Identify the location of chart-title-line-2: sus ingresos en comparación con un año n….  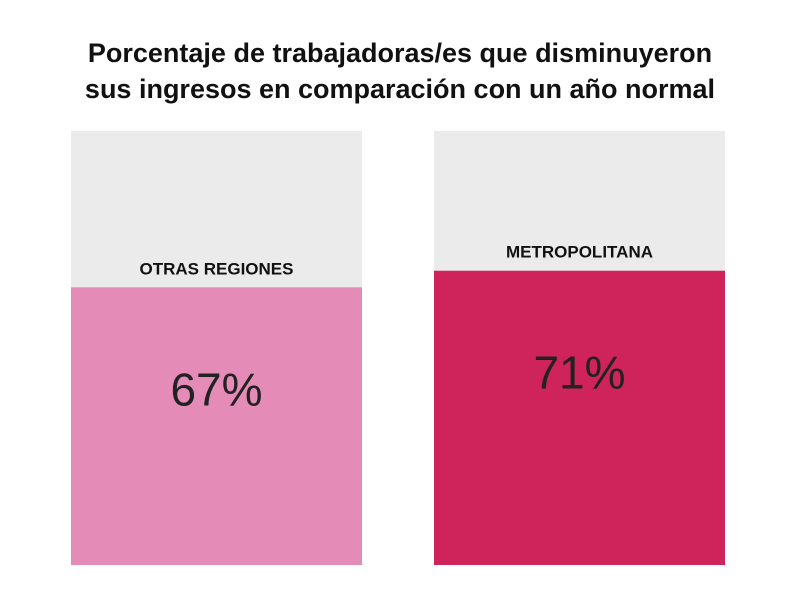
(400, 89).